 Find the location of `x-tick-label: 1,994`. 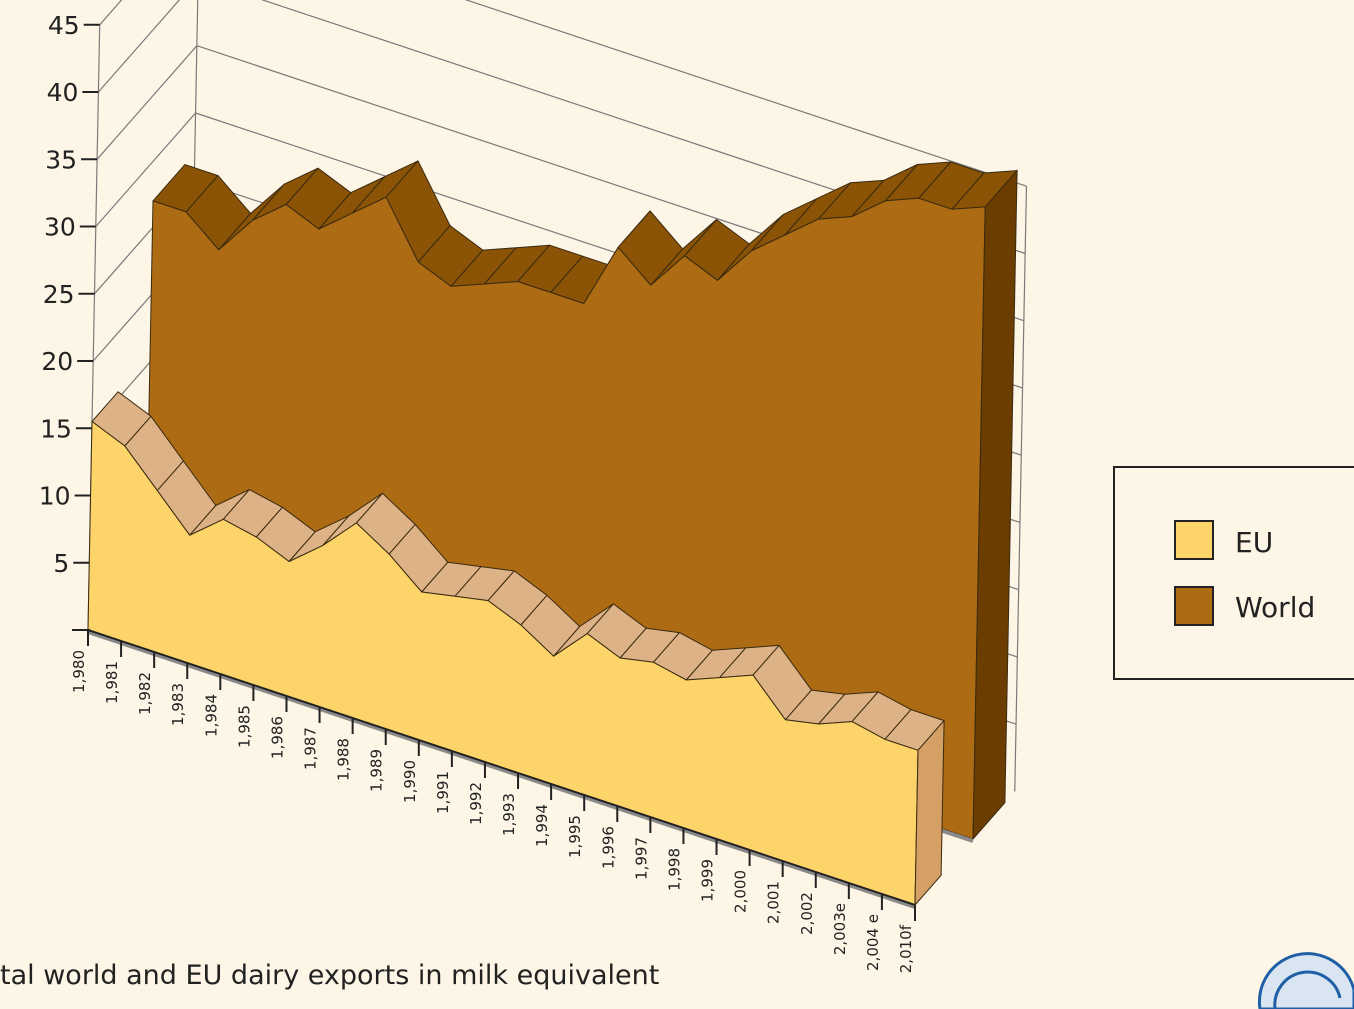

x-tick-label: 1,994 is located at coordinates (542, 825).